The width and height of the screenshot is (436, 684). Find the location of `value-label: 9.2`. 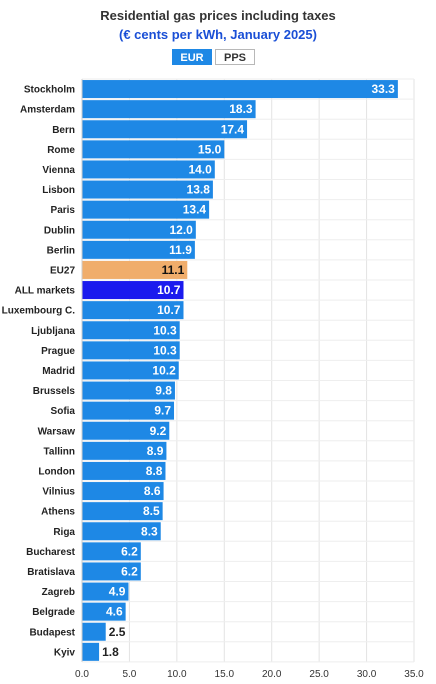

value-label: 9.2 is located at coordinates (158, 431).